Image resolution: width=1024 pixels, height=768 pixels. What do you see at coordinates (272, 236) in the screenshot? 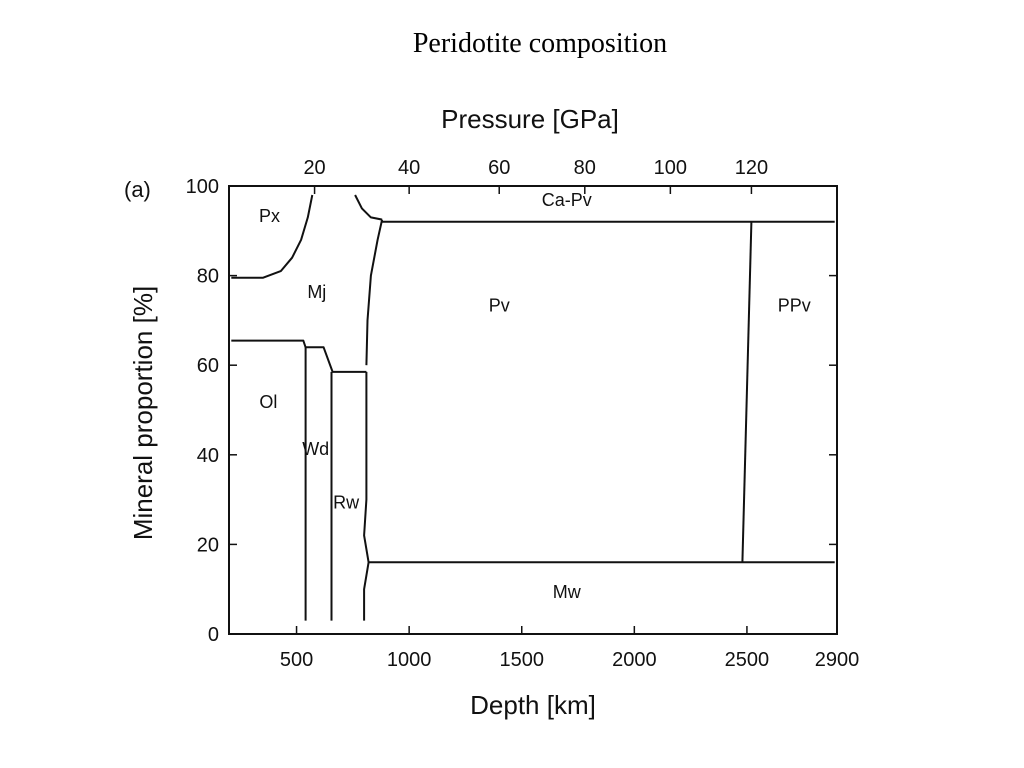
I see `phase-boundary-px-mj` at bounding box center [272, 236].